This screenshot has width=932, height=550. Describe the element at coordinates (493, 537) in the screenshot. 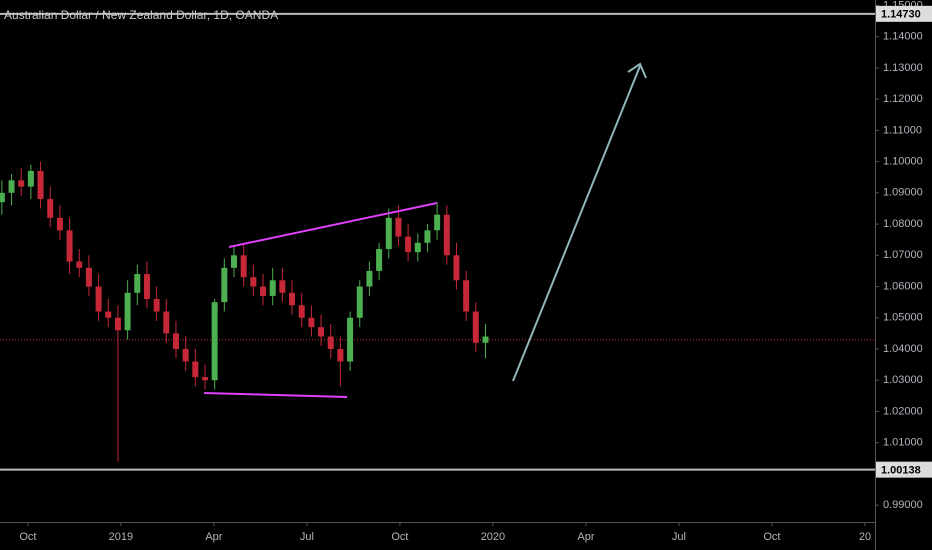

I see `x-tick-label: 2020` at that location.